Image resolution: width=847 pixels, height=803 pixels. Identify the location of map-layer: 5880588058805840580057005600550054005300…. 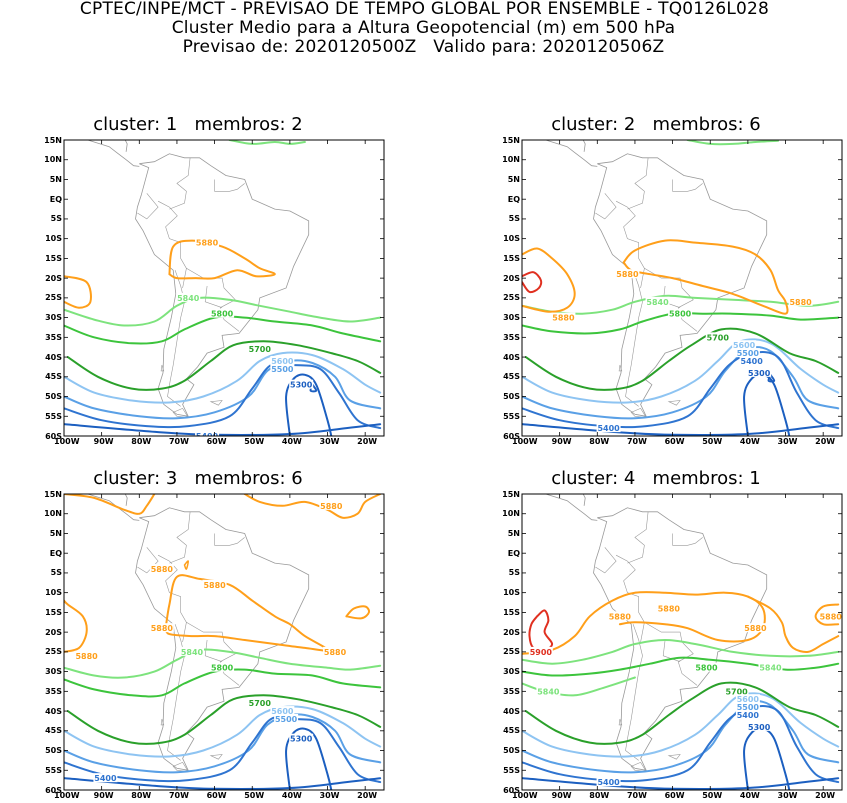
(681, 288).